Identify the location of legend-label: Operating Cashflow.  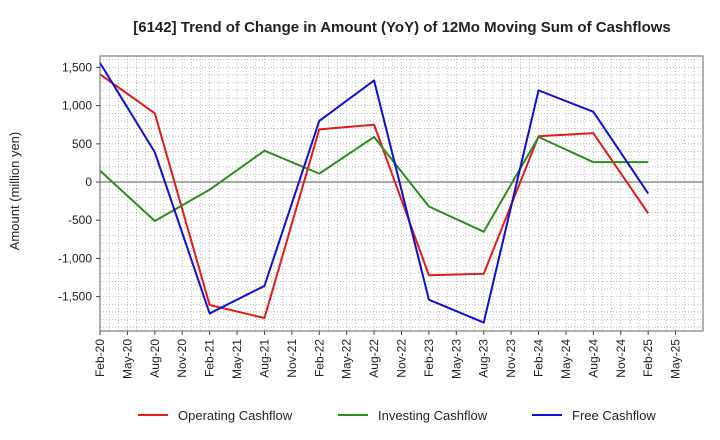
(235, 415).